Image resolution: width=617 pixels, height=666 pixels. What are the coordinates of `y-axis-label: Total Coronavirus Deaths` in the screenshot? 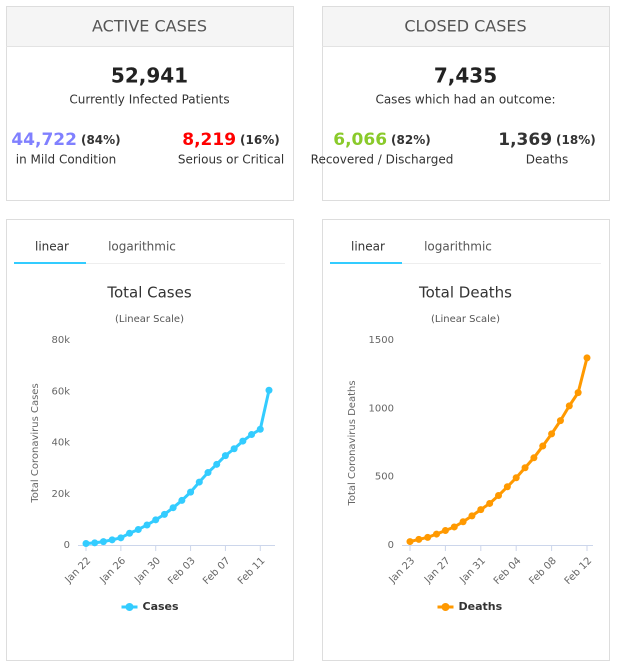 It's located at (352, 443).